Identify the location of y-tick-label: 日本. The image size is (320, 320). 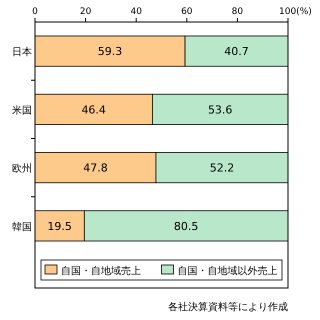
(22, 52).